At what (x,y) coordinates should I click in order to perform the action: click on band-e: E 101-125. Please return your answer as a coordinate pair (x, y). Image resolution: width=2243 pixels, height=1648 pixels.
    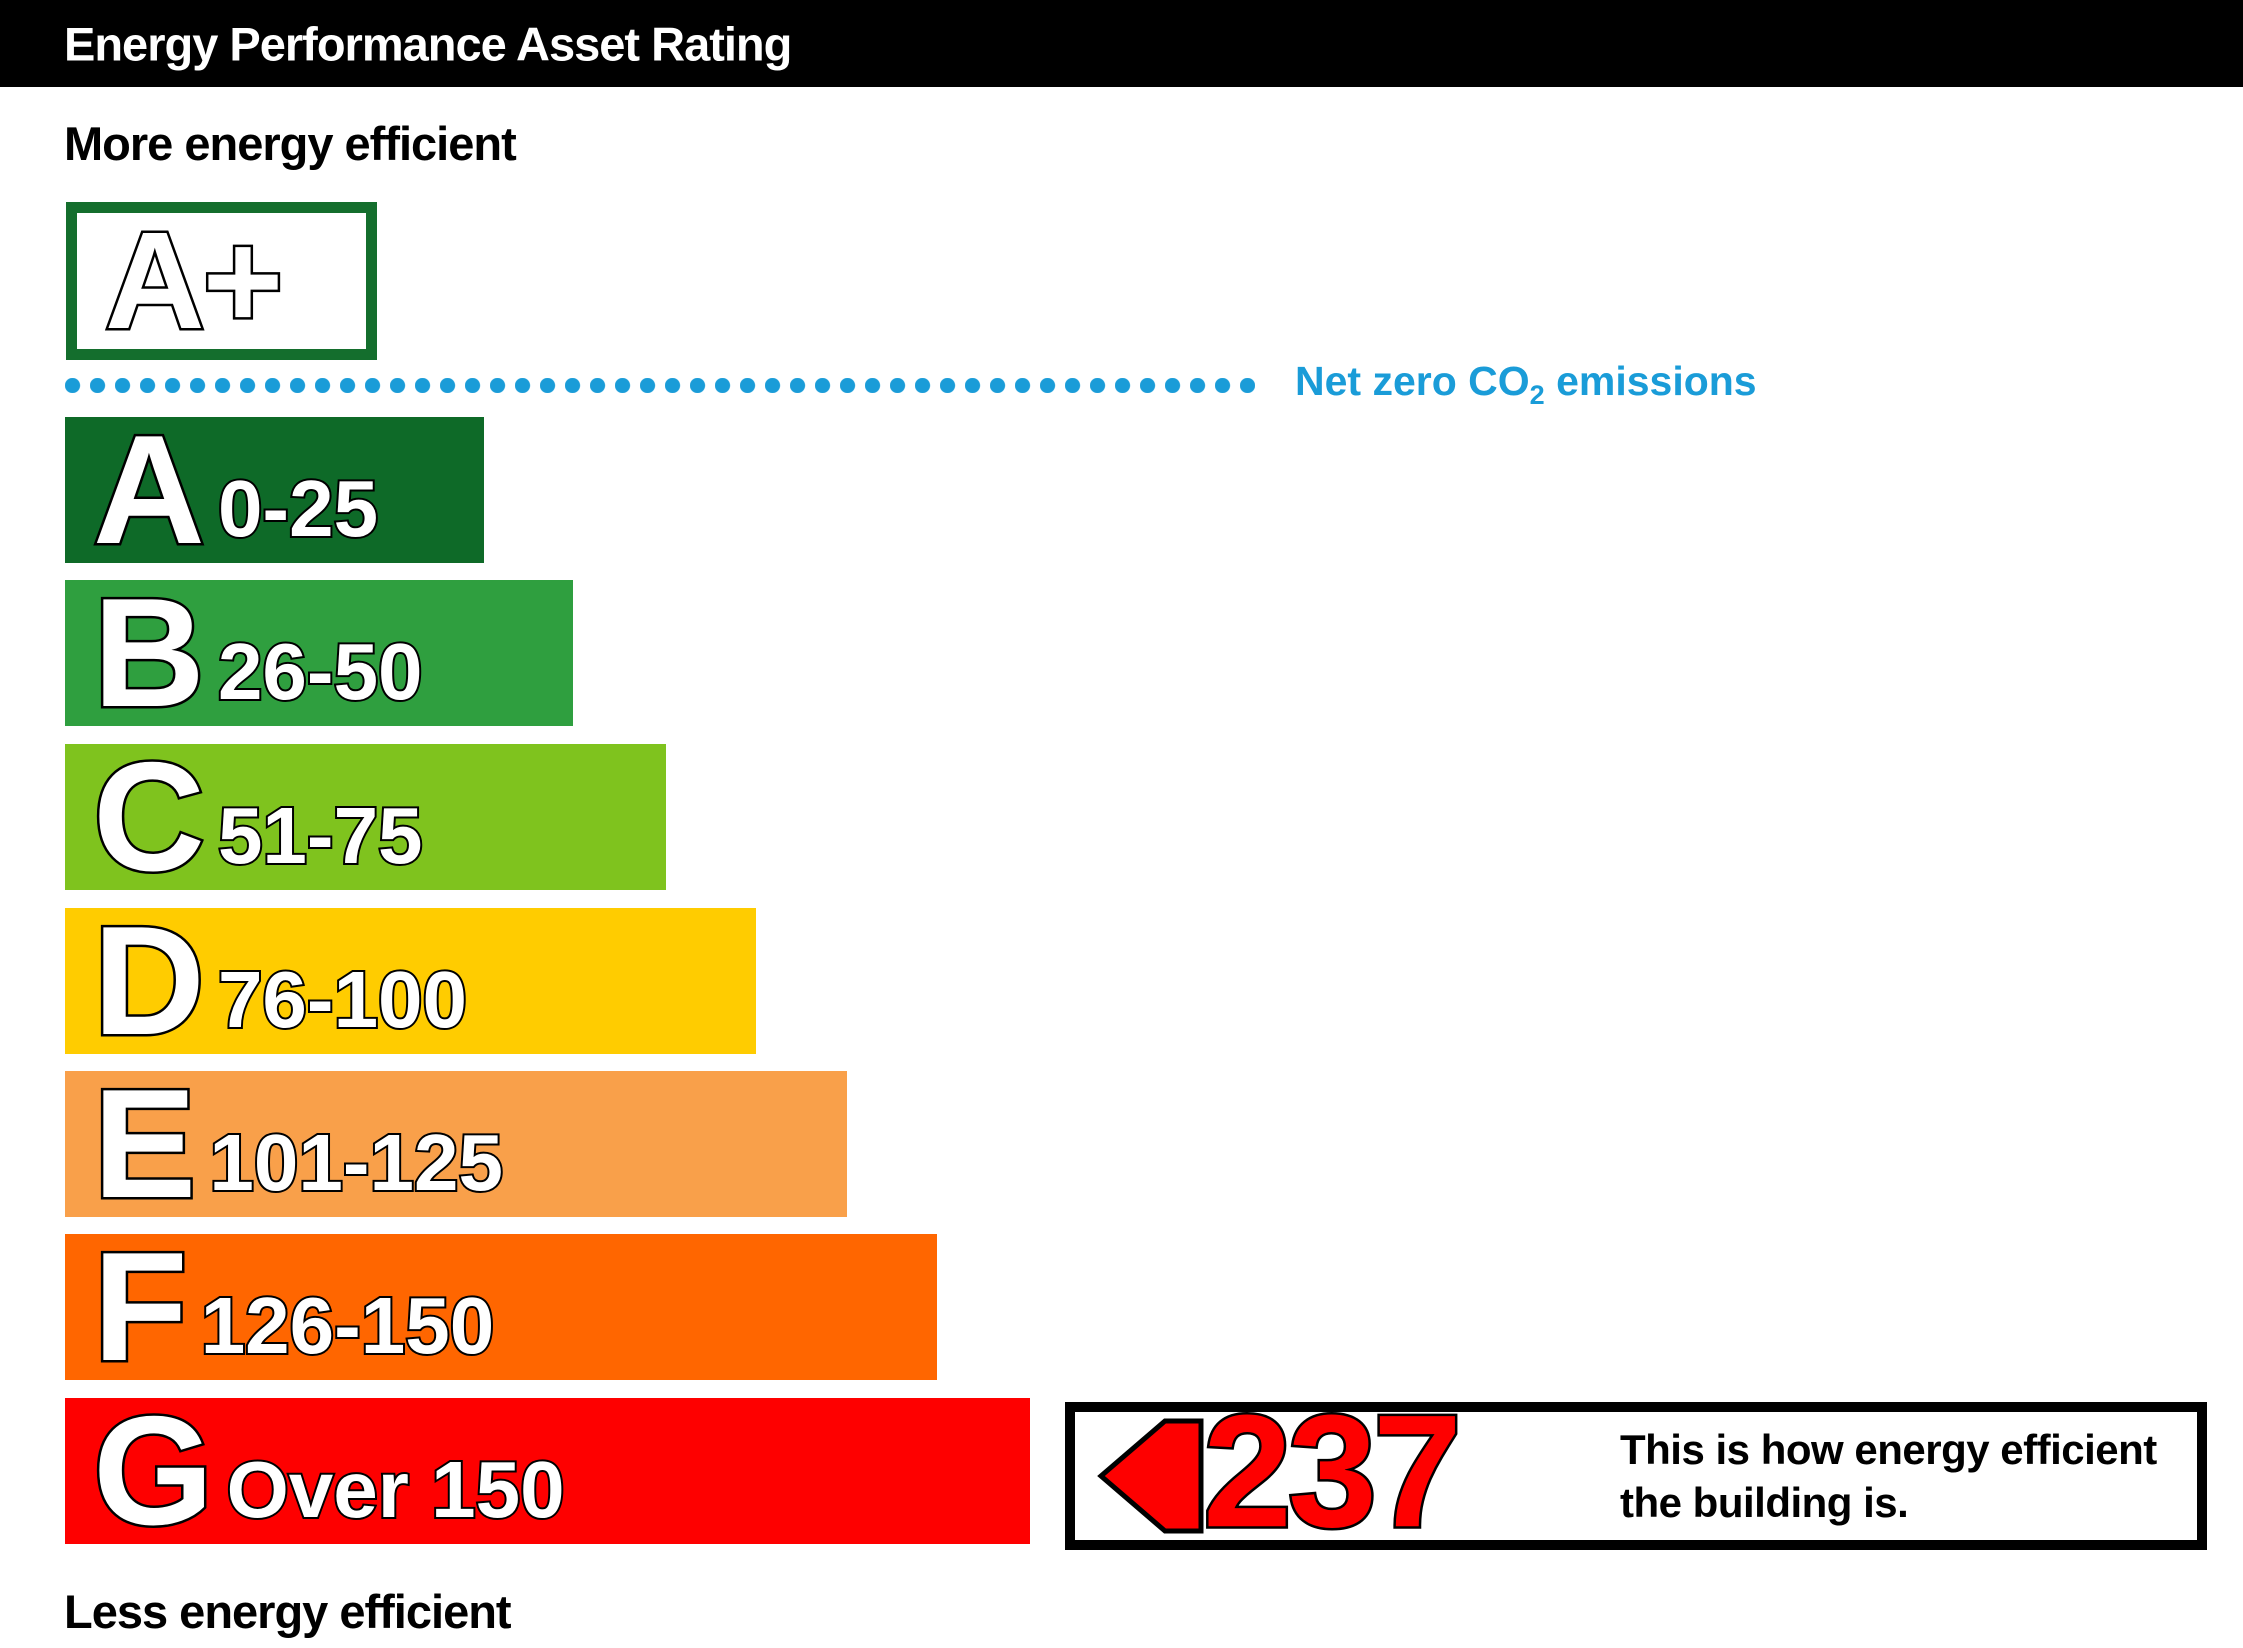
    Looking at the image, I should click on (456, 1143).